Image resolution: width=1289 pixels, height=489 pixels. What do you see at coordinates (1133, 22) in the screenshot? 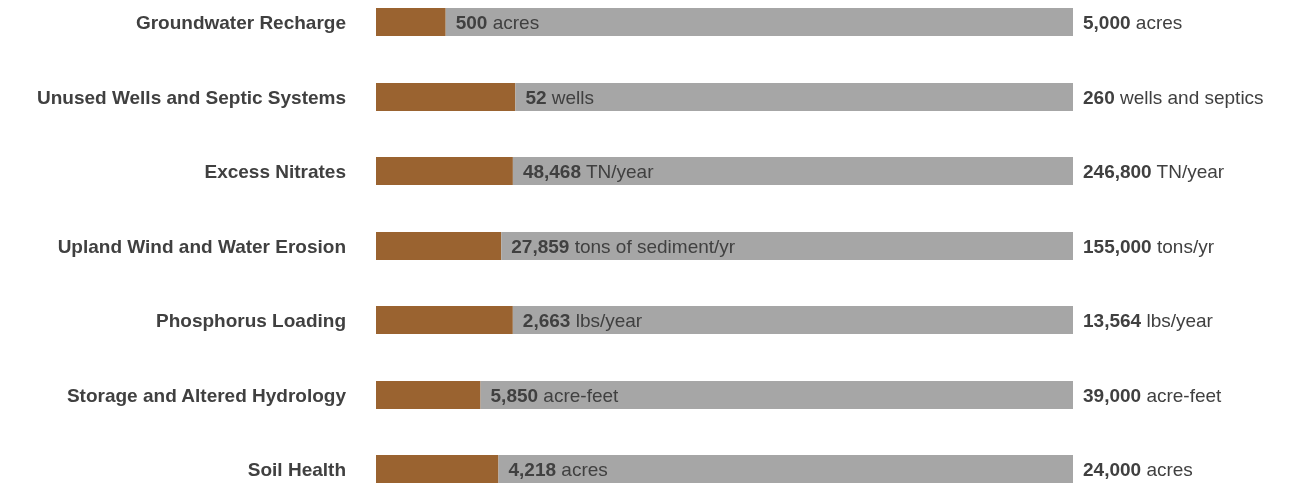
I see `total-label: 5,000 acres` at bounding box center [1133, 22].